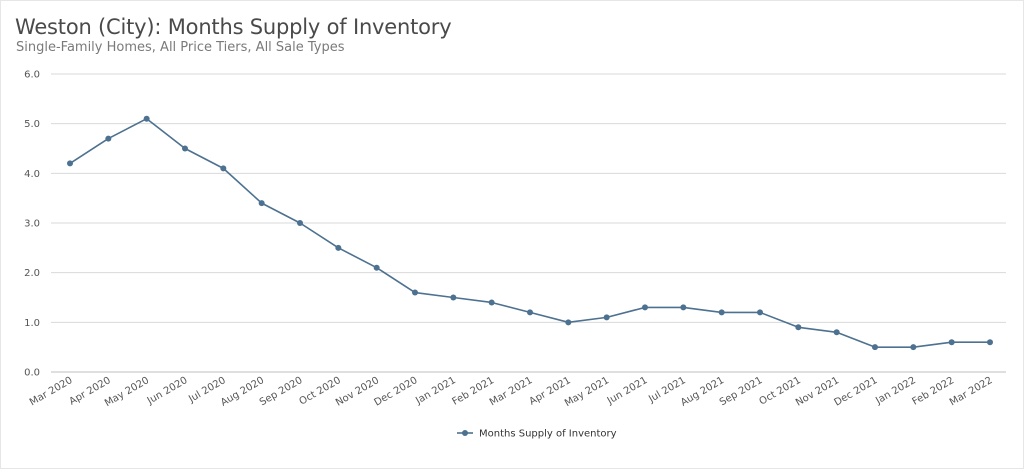 The width and height of the screenshot is (1024, 469). What do you see at coordinates (32, 75) in the screenshot?
I see `y-tick-label: 6.0` at bounding box center [32, 75].